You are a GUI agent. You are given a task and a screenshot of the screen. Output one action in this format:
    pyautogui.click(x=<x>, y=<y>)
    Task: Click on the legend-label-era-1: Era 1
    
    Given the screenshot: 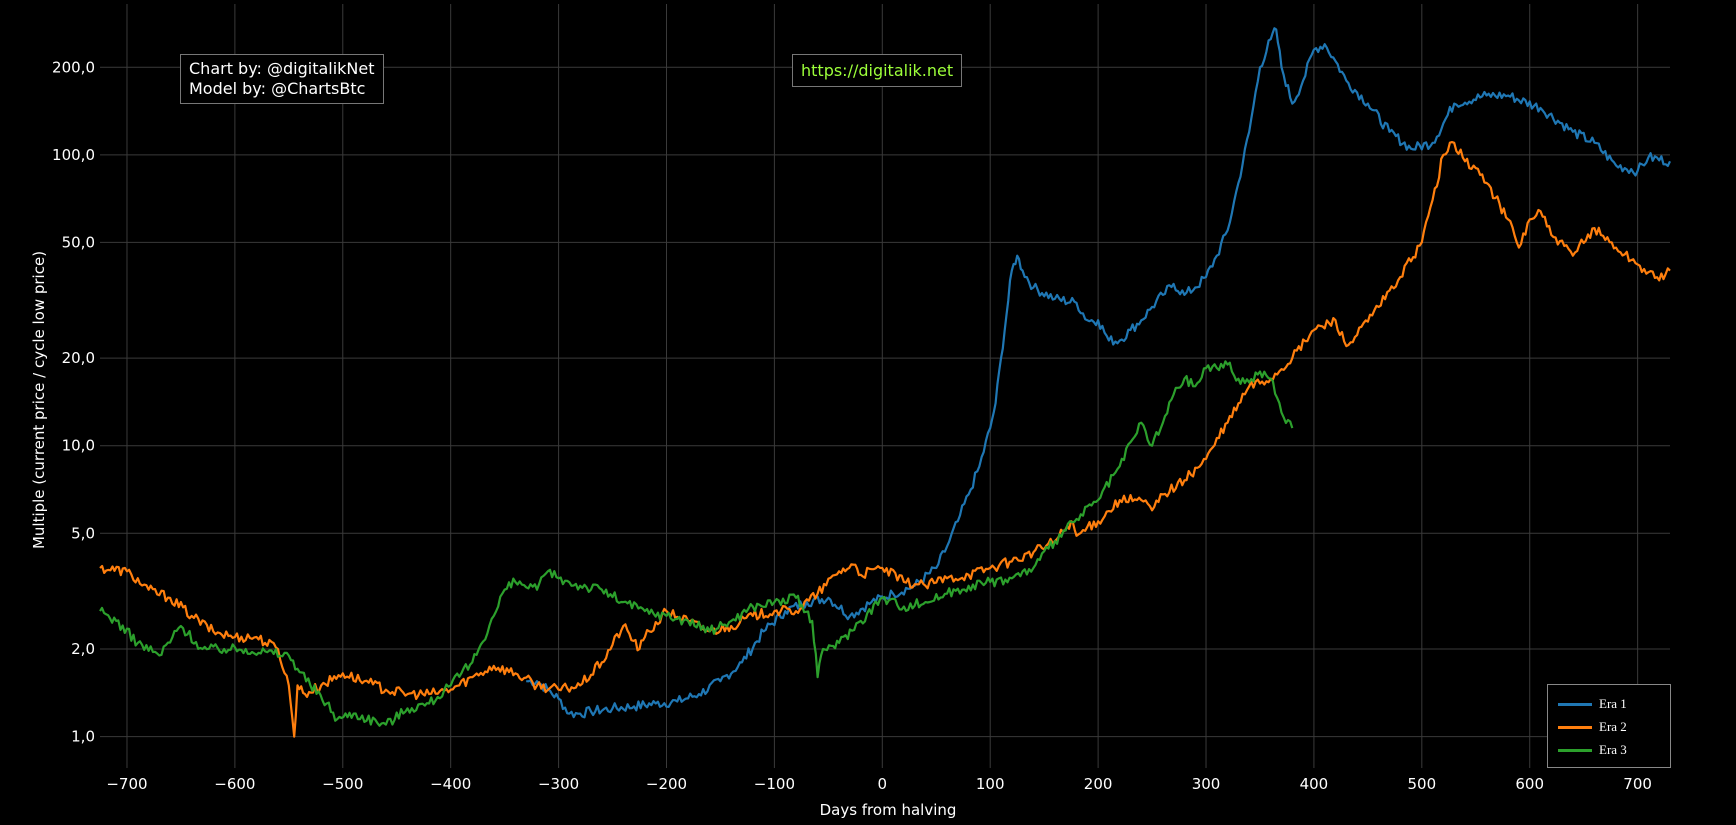 What is the action you would take?
    pyautogui.click(x=1613, y=703)
    